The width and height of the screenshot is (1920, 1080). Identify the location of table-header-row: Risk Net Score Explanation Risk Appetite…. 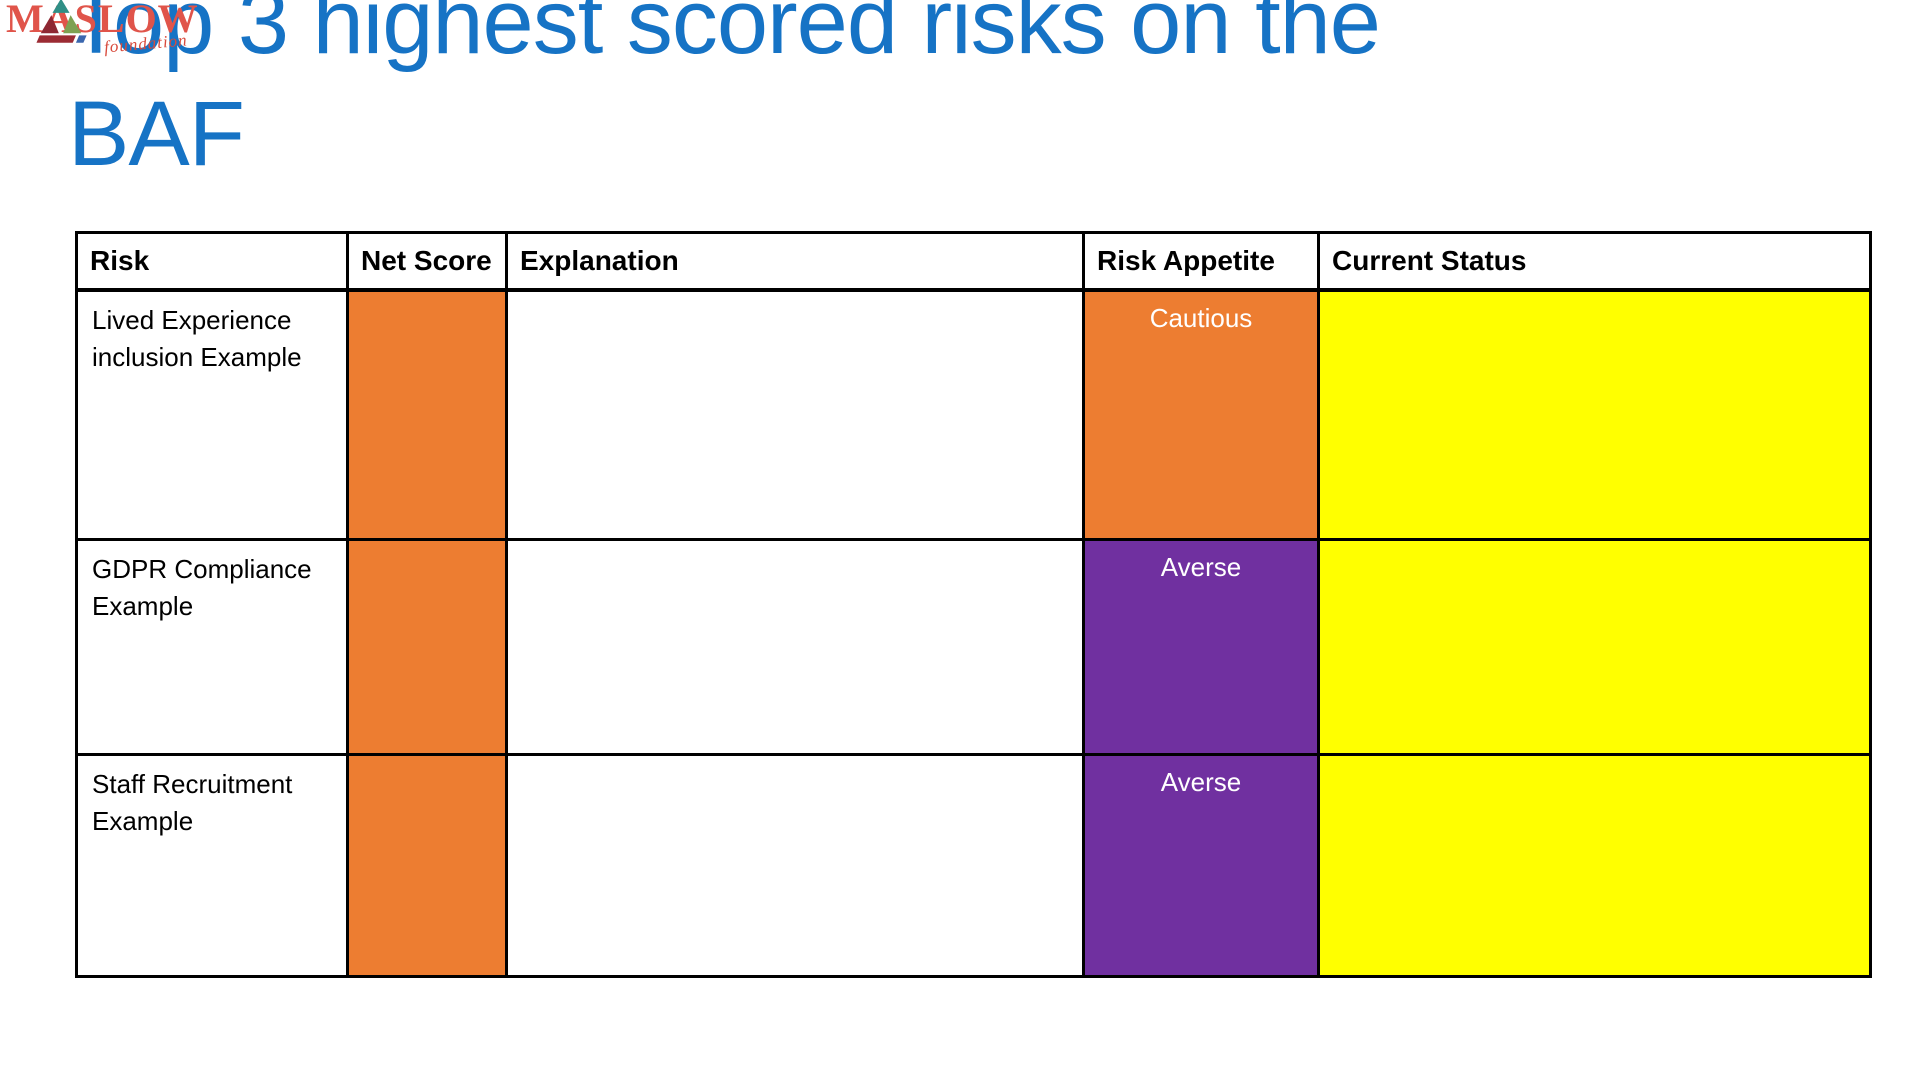
(973, 261).